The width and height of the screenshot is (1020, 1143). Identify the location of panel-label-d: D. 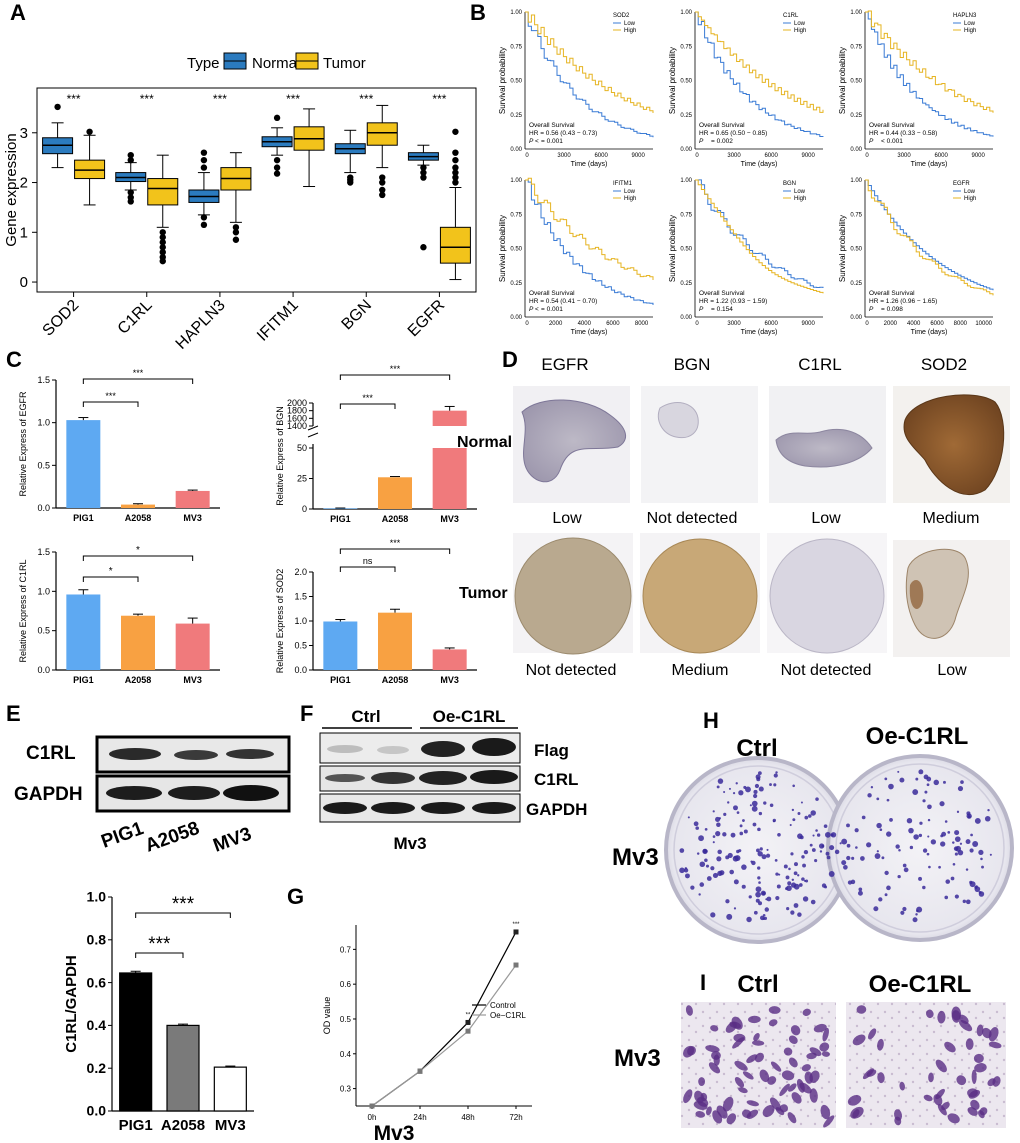
(510, 359).